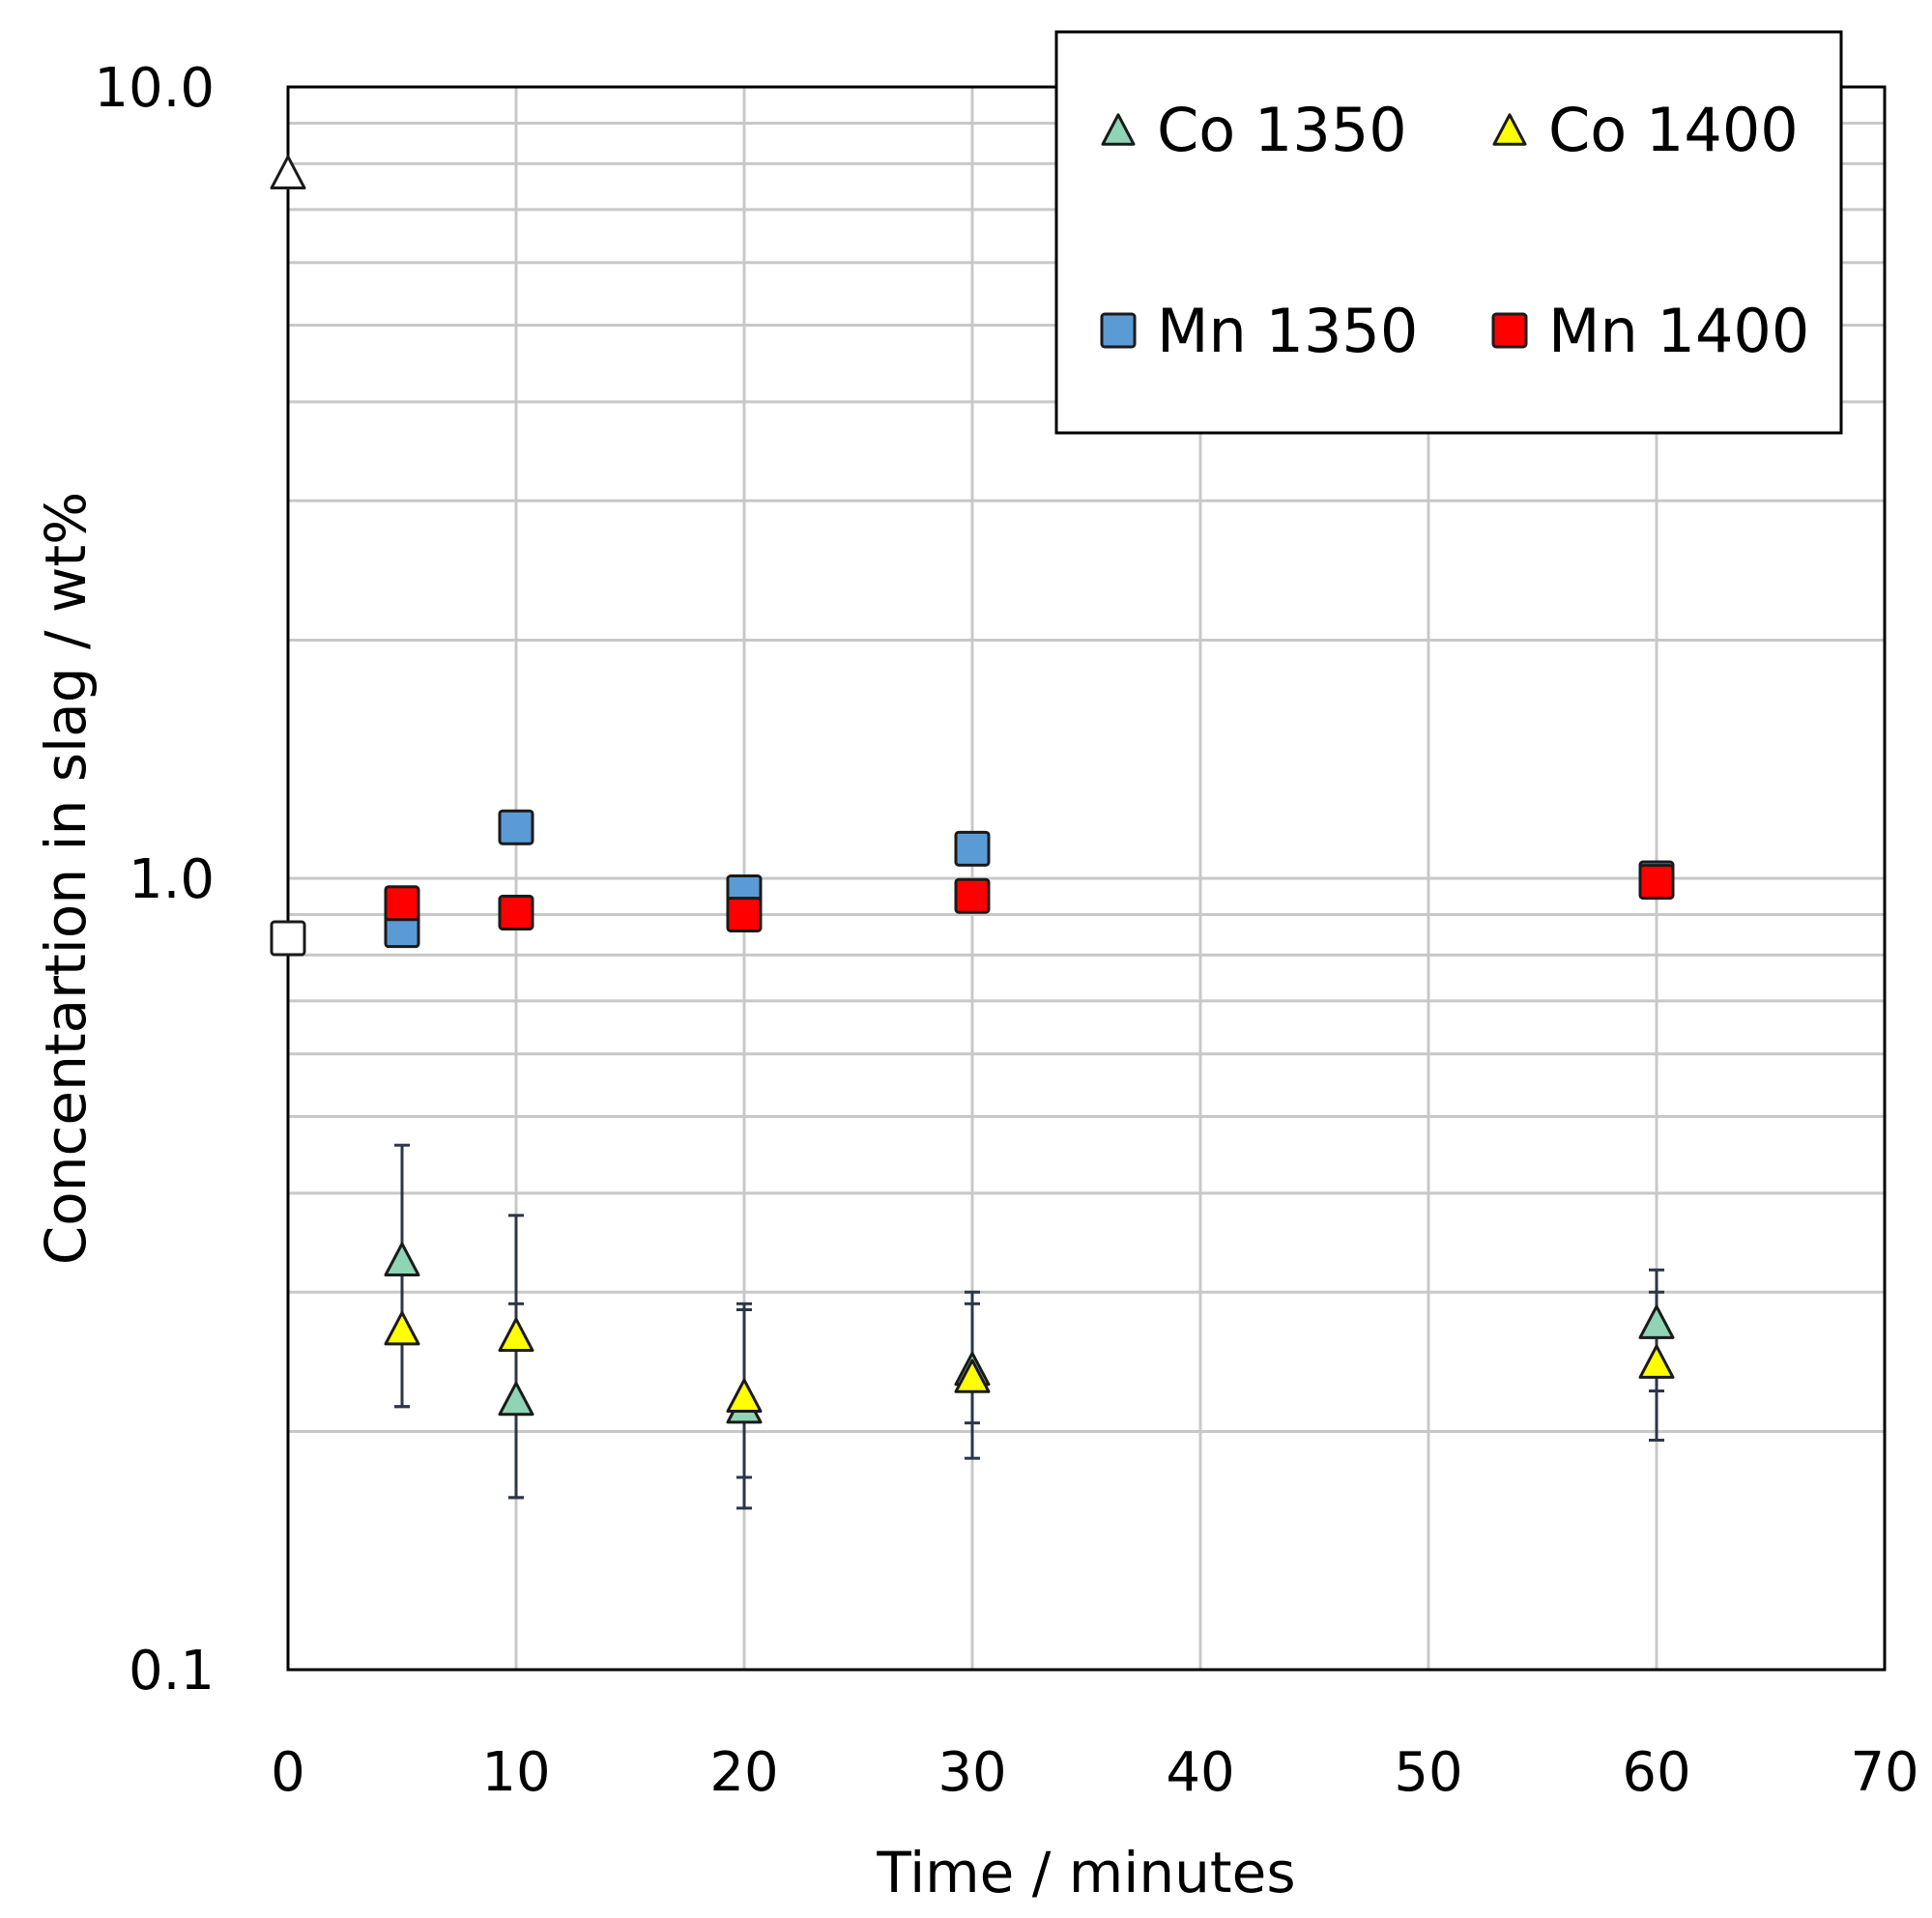  Describe the element at coordinates (743, 1772) in the screenshot. I see `x-tick-label: 20` at that location.